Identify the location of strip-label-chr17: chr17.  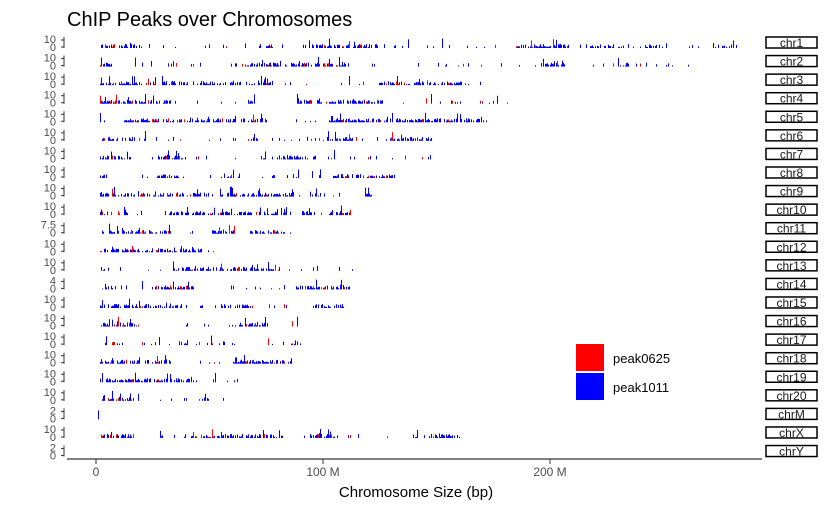
(791, 340).